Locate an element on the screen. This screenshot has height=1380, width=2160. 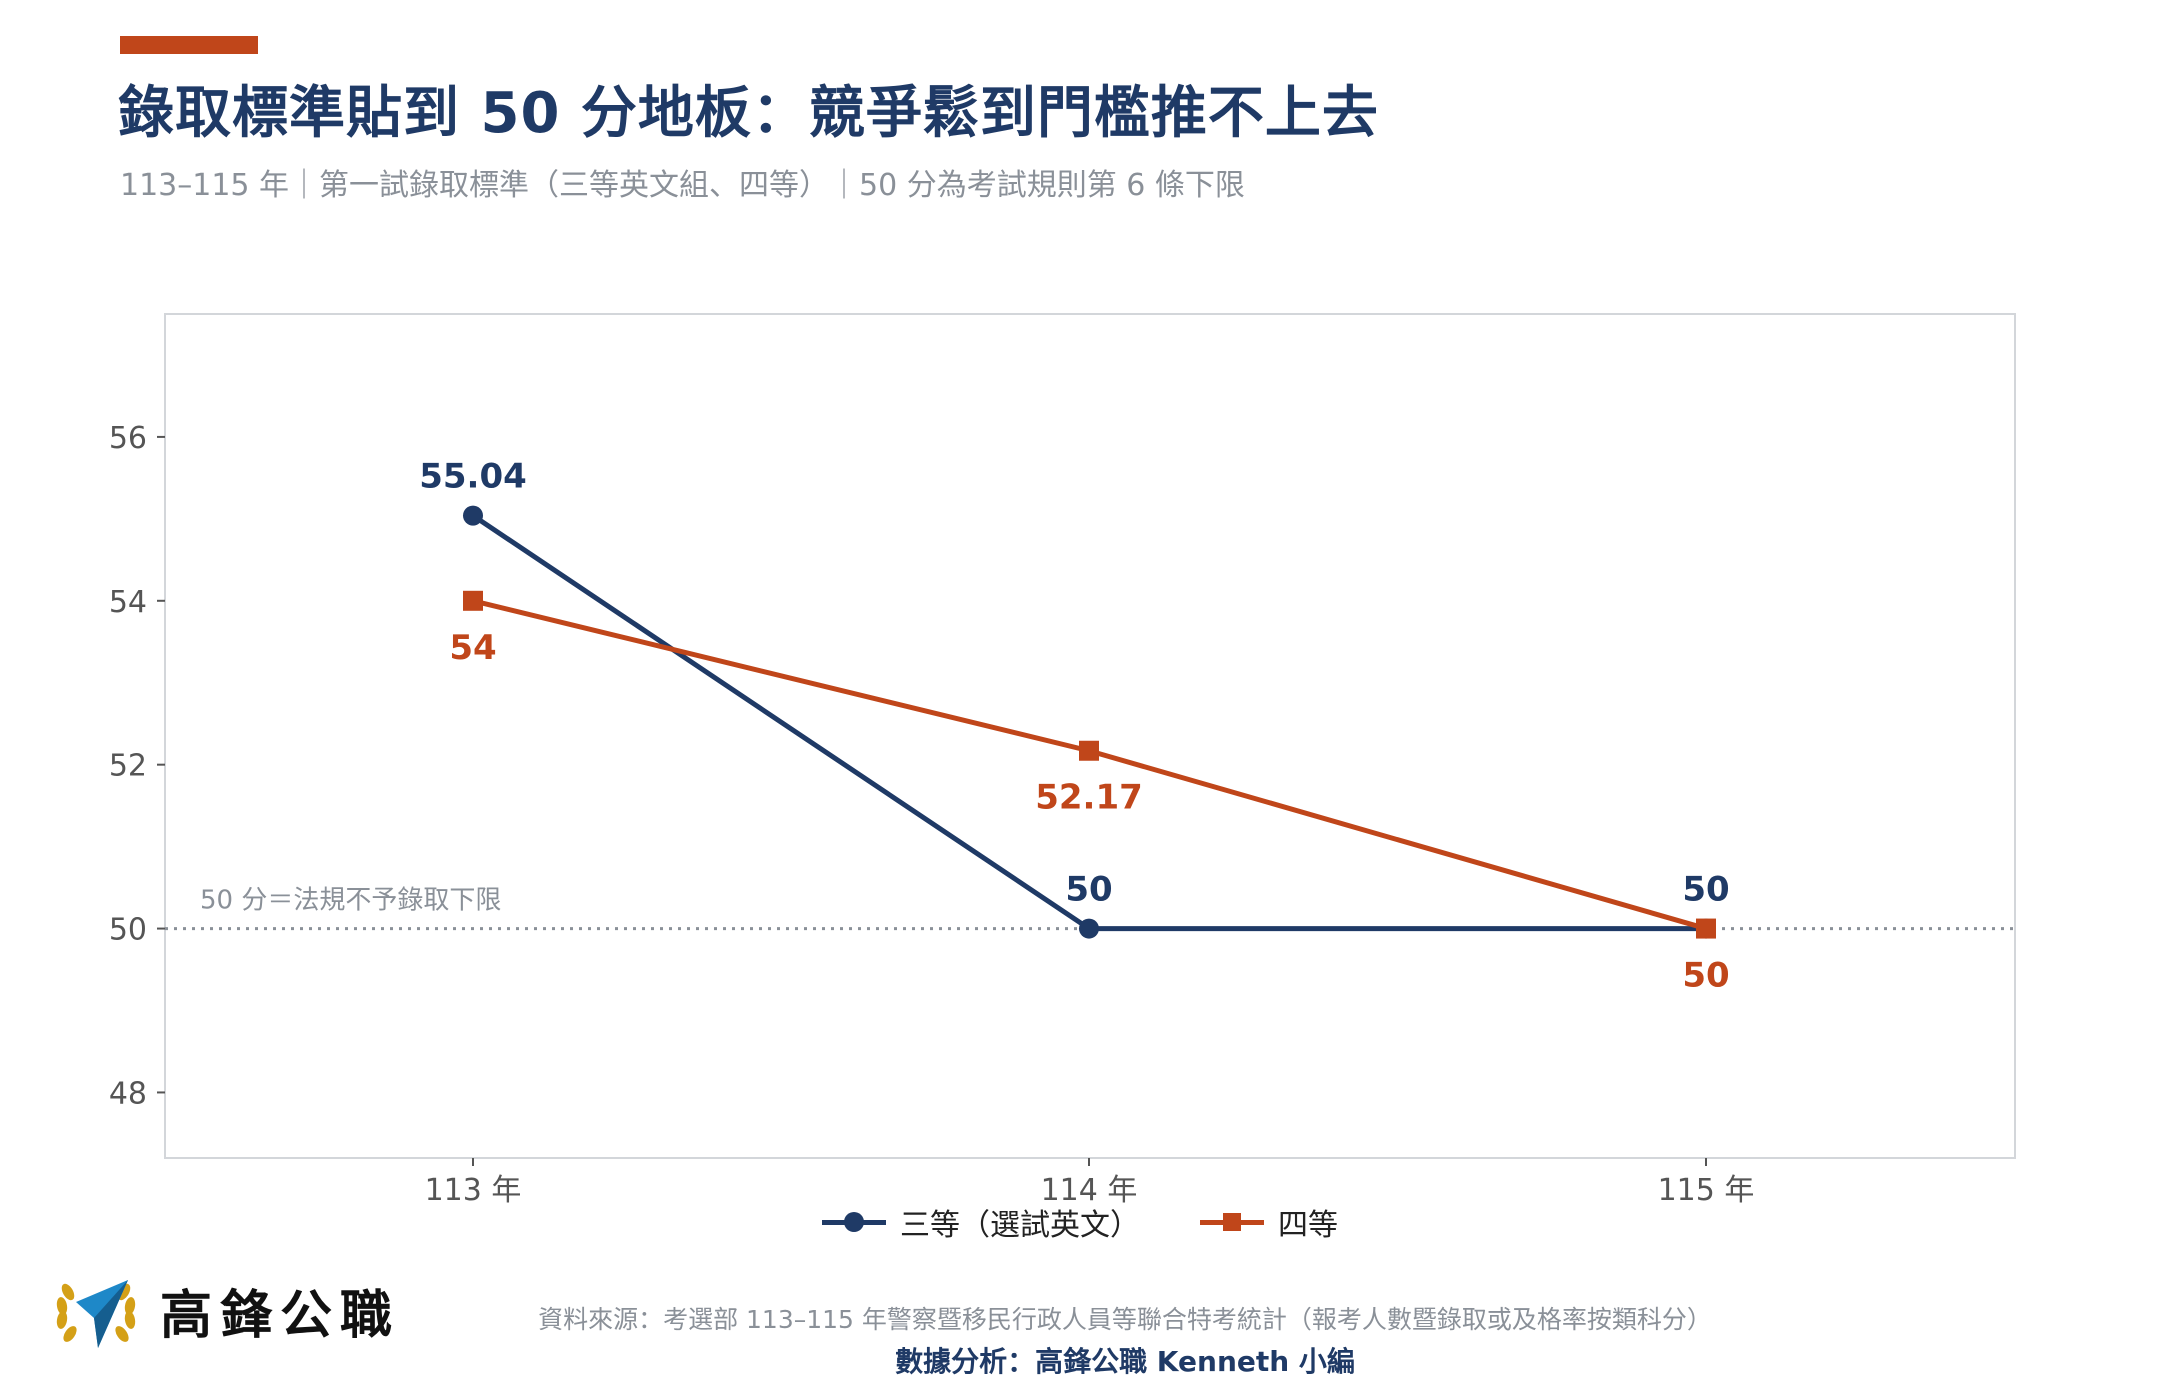
legend: 三等（選試英文） 四等 is located at coordinates (1080, 1222).